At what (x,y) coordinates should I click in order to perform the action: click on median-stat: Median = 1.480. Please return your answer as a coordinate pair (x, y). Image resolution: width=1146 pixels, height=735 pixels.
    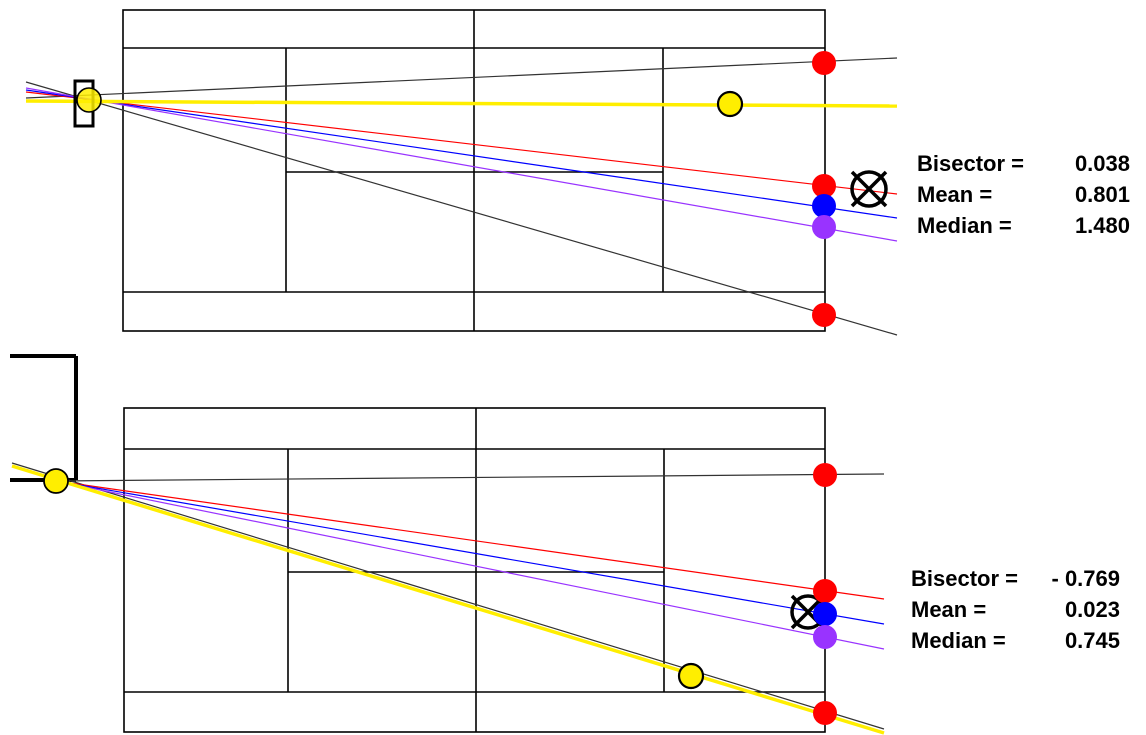
    Looking at the image, I should click on (1023, 230).